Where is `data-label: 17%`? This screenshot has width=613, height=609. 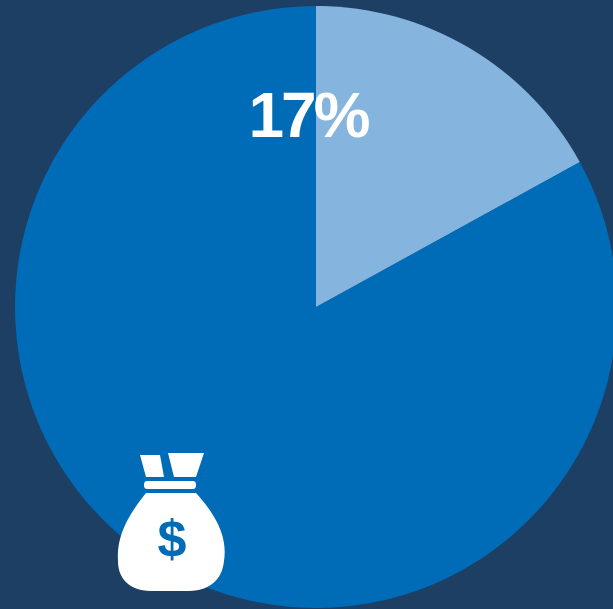
data-label: 17% is located at coordinates (308, 115).